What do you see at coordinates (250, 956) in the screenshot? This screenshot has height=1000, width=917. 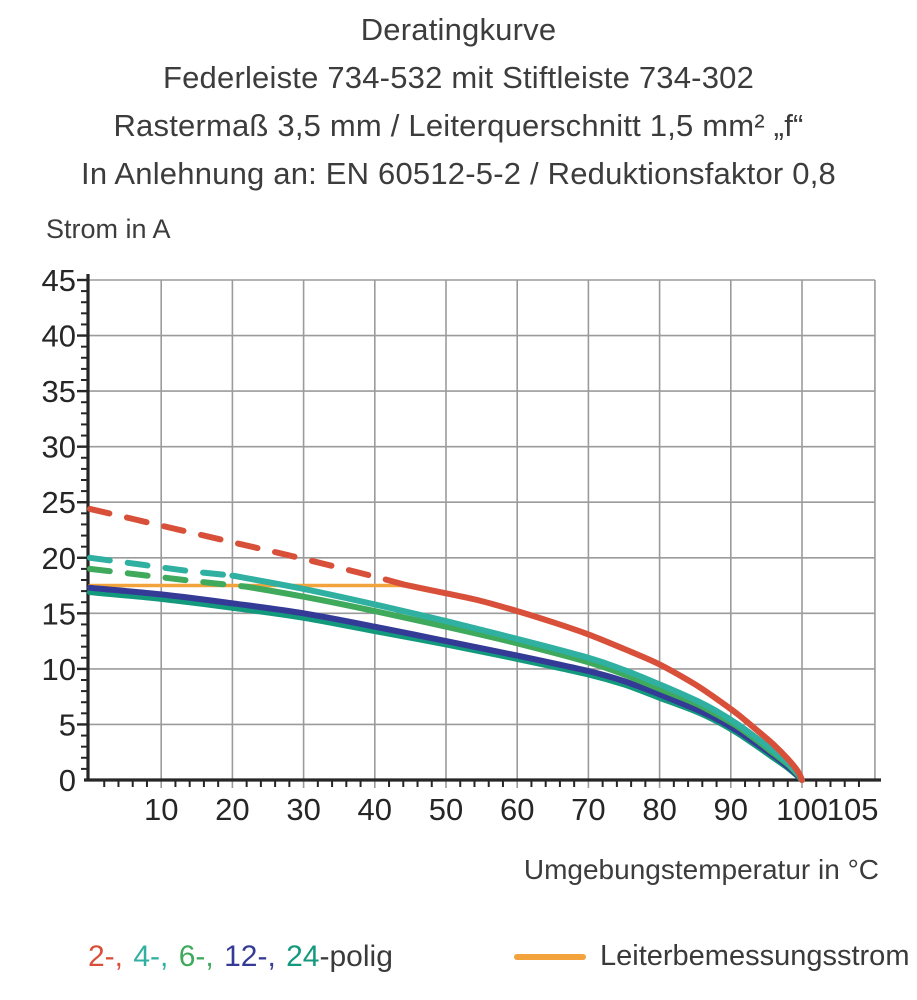 I see `legend-12-polig: 12-,` at bounding box center [250, 956].